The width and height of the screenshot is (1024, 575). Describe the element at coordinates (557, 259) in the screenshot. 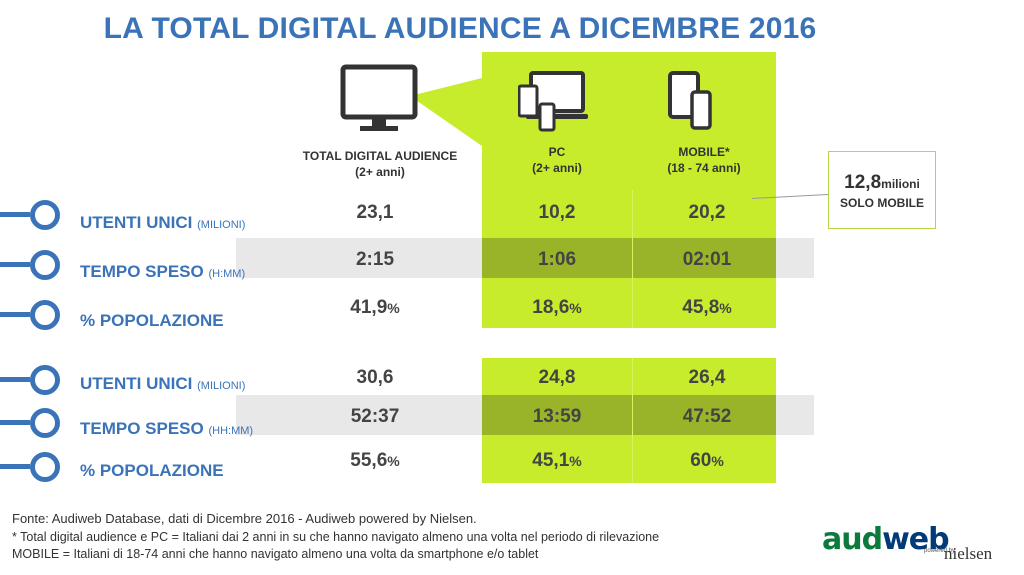

I see `value-pc: 1:06` at that location.